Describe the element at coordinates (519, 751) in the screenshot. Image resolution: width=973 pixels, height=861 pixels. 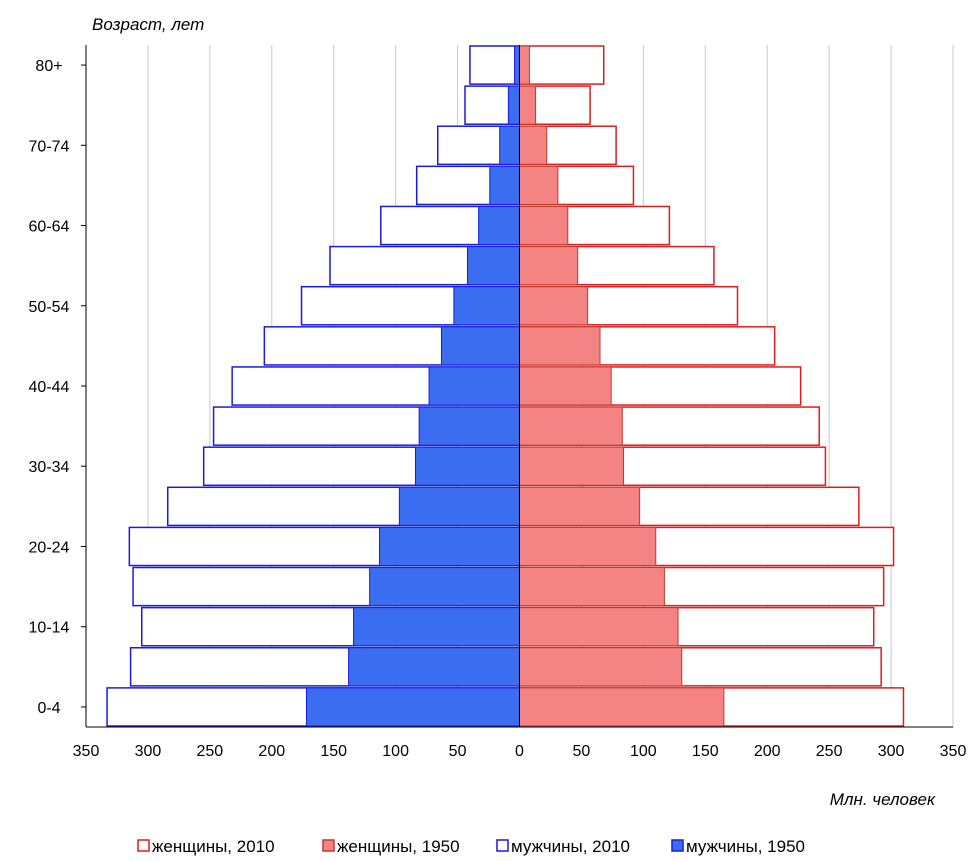
I see `x-tick-label: 0` at that location.